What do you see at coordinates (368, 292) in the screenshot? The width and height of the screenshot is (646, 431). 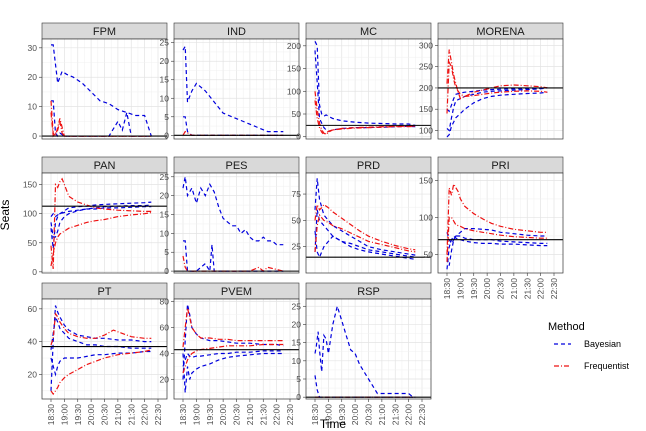 I see `panel-title: RSP` at bounding box center [368, 292].